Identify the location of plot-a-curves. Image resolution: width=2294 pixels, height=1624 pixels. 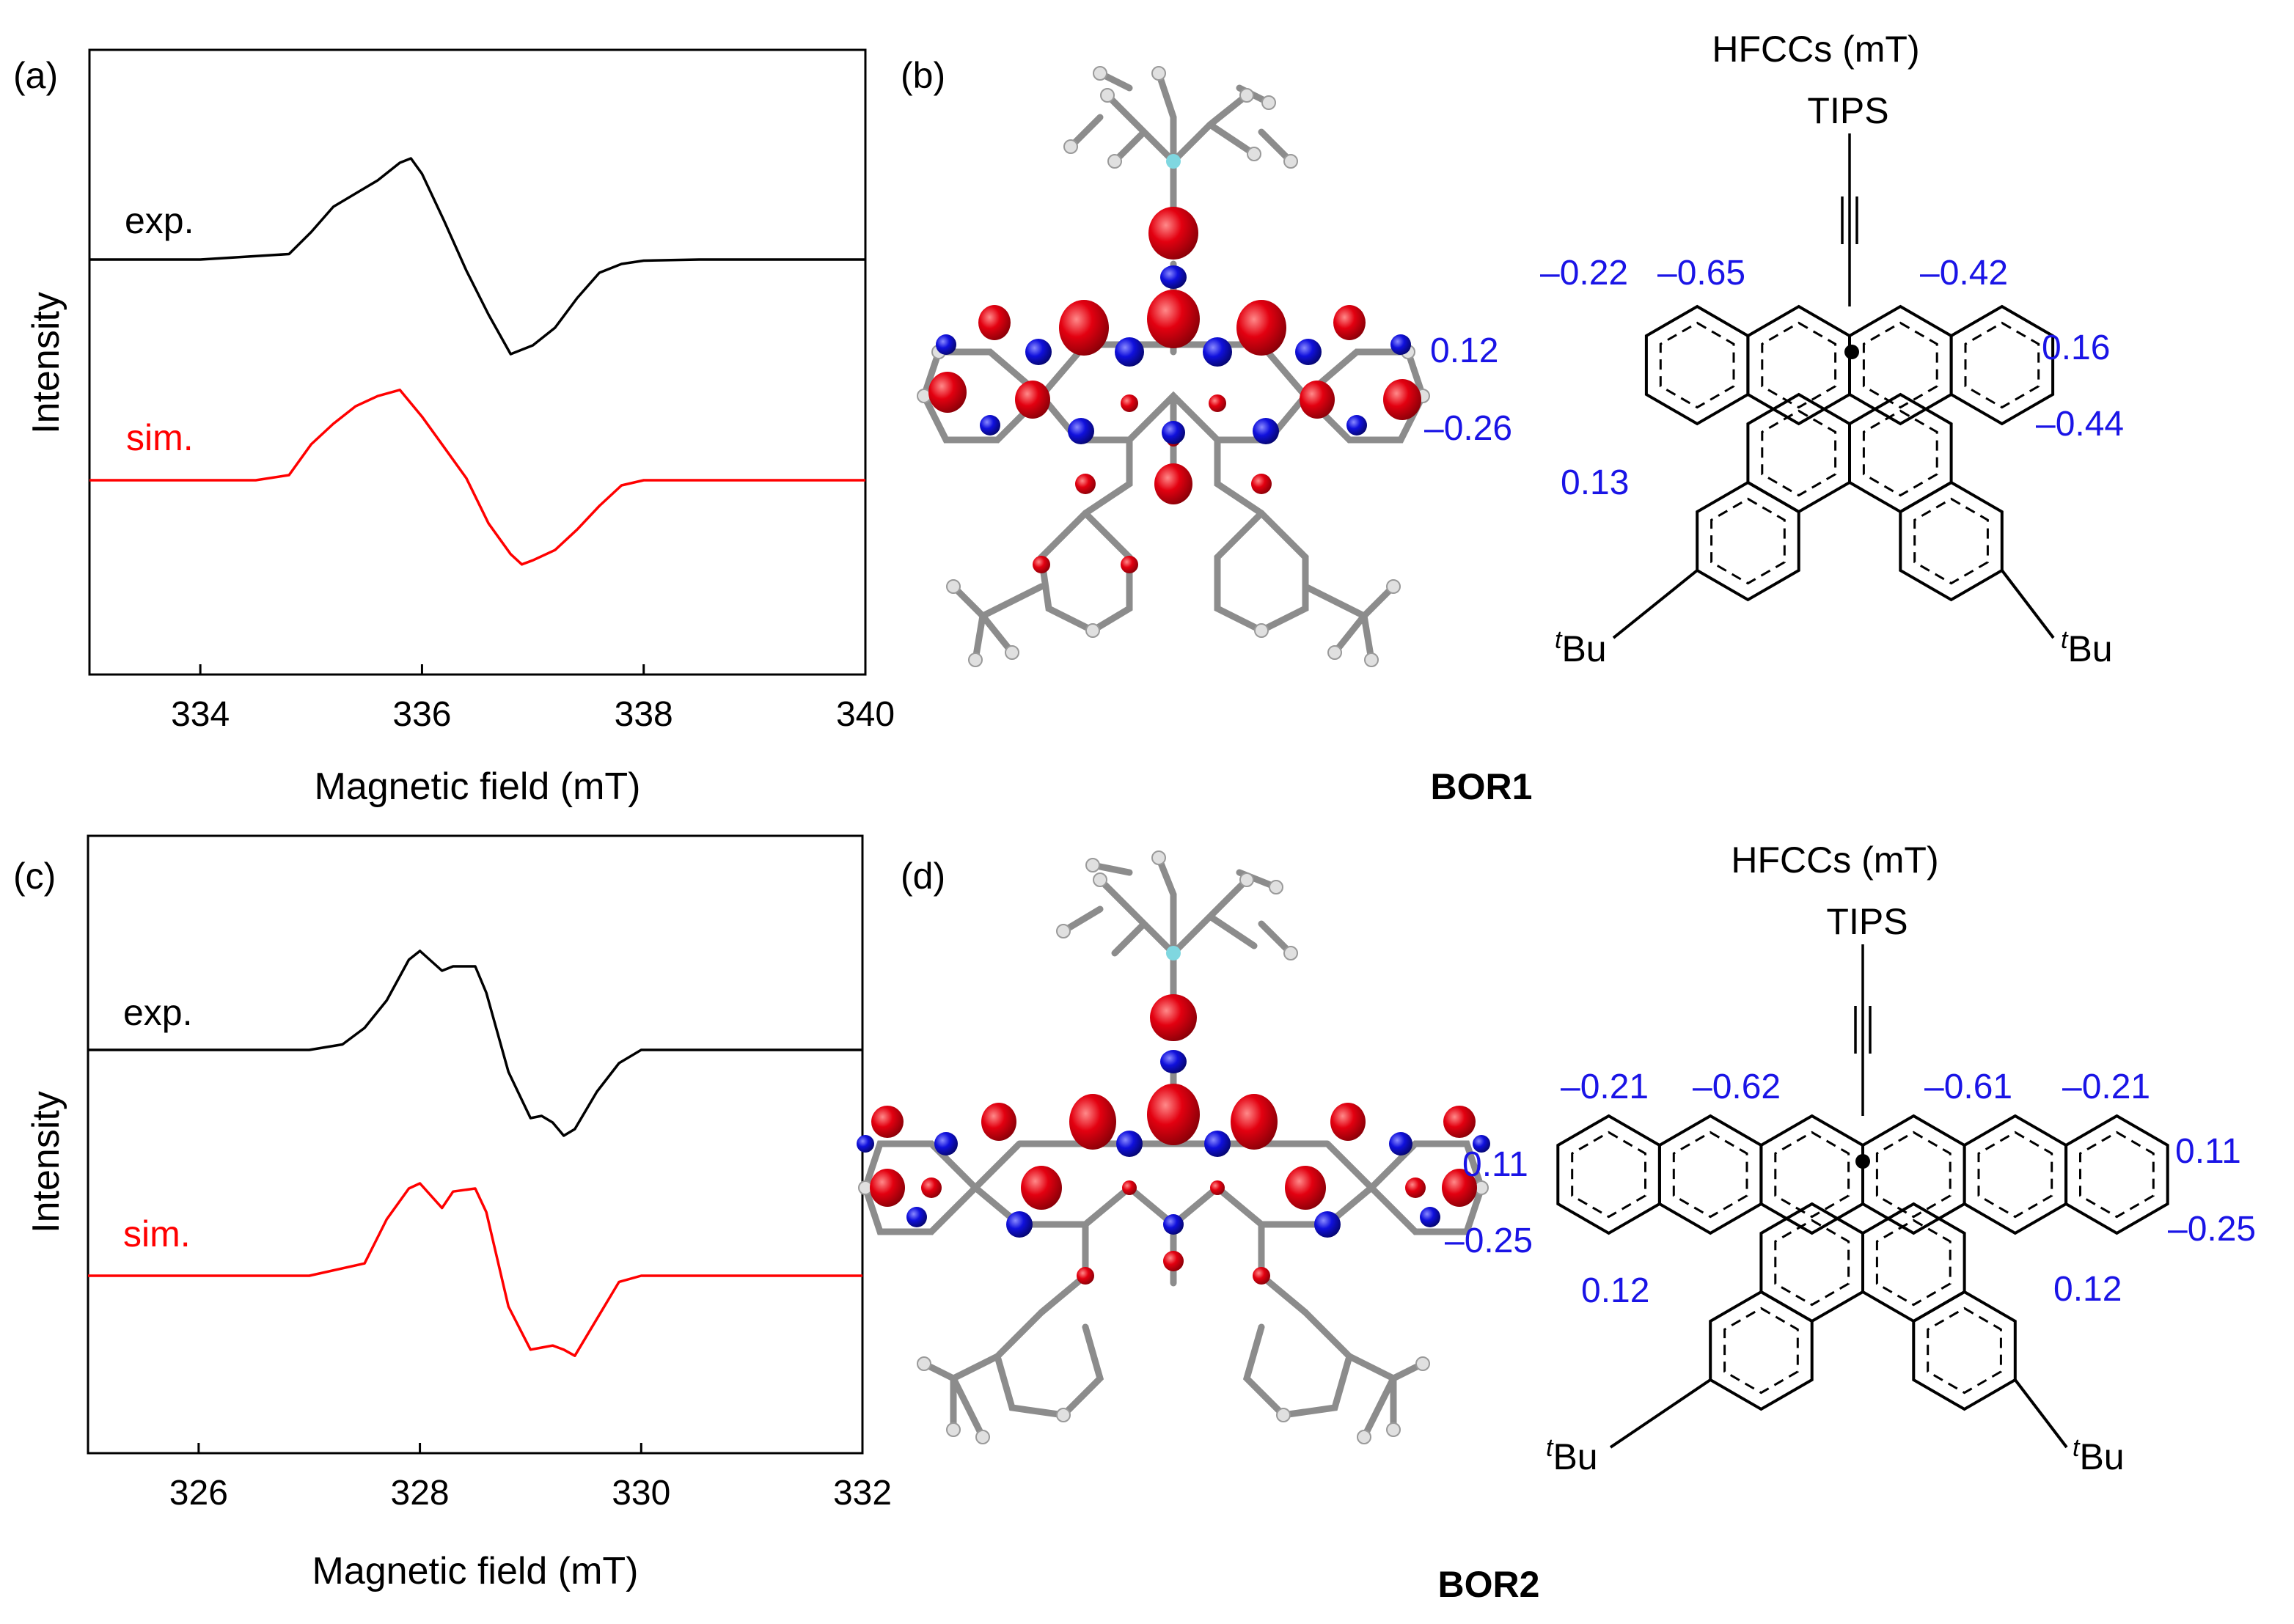
(477, 361).